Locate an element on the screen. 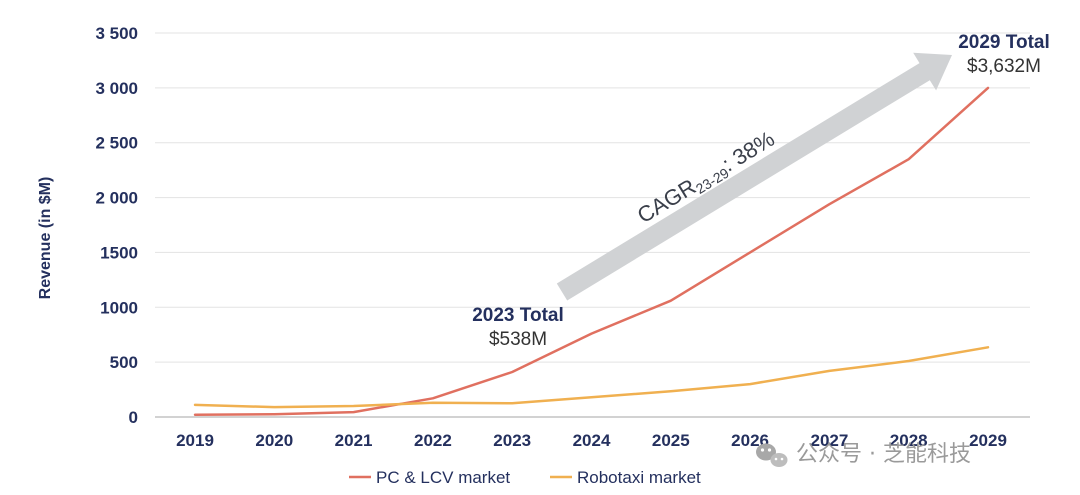 The width and height of the screenshot is (1080, 495). legend: PC & LCV market Robotaxi market is located at coordinates (525, 477).